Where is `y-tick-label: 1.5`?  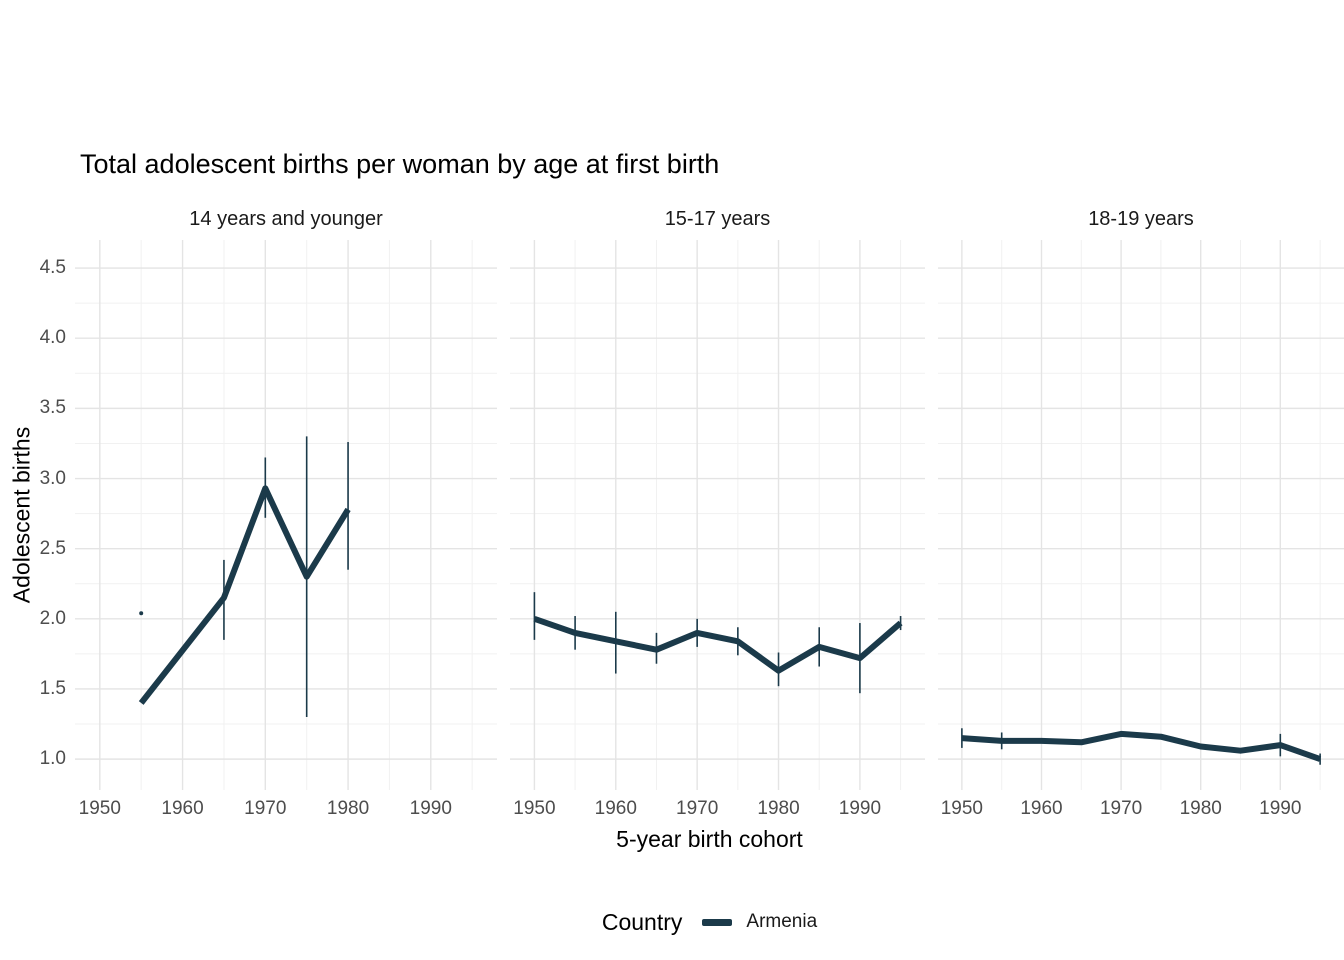 y-tick-label: 1.5 is located at coordinates (52, 688).